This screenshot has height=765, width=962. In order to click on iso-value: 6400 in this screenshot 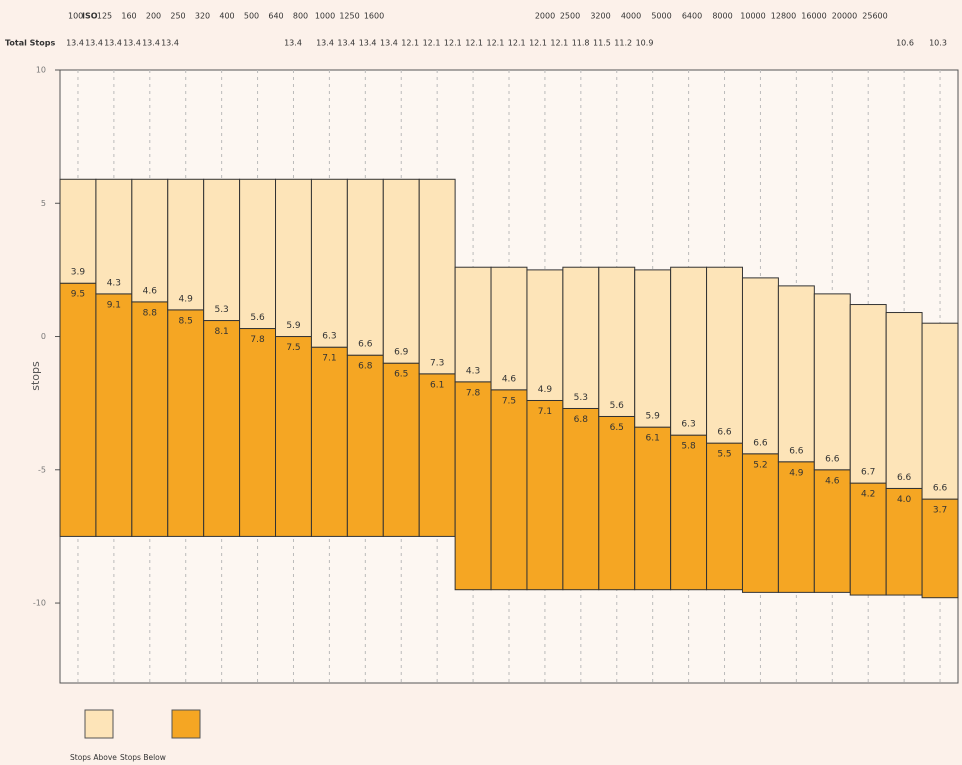, I will do `click(692, 16)`.